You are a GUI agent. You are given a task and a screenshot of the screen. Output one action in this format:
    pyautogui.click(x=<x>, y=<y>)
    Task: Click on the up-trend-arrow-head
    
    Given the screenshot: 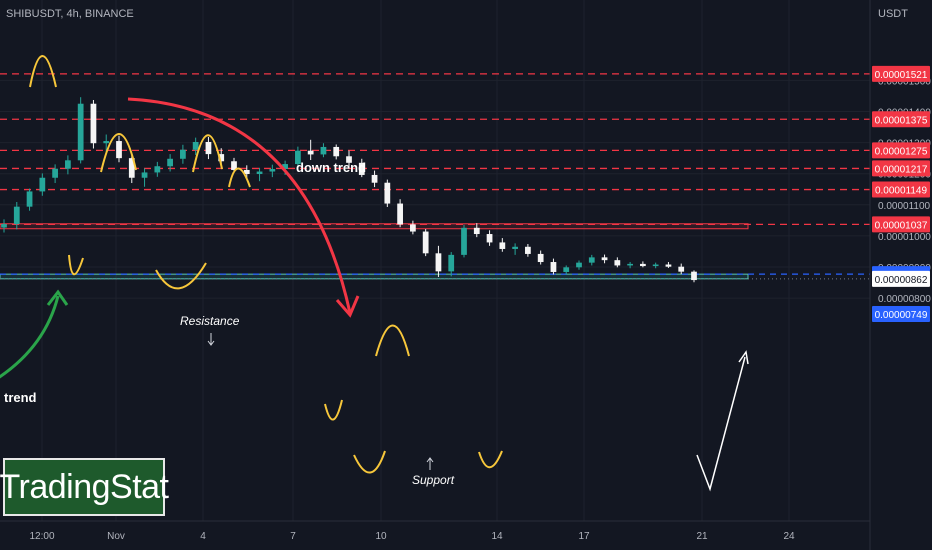 What is the action you would take?
    pyautogui.click(x=57, y=297)
    